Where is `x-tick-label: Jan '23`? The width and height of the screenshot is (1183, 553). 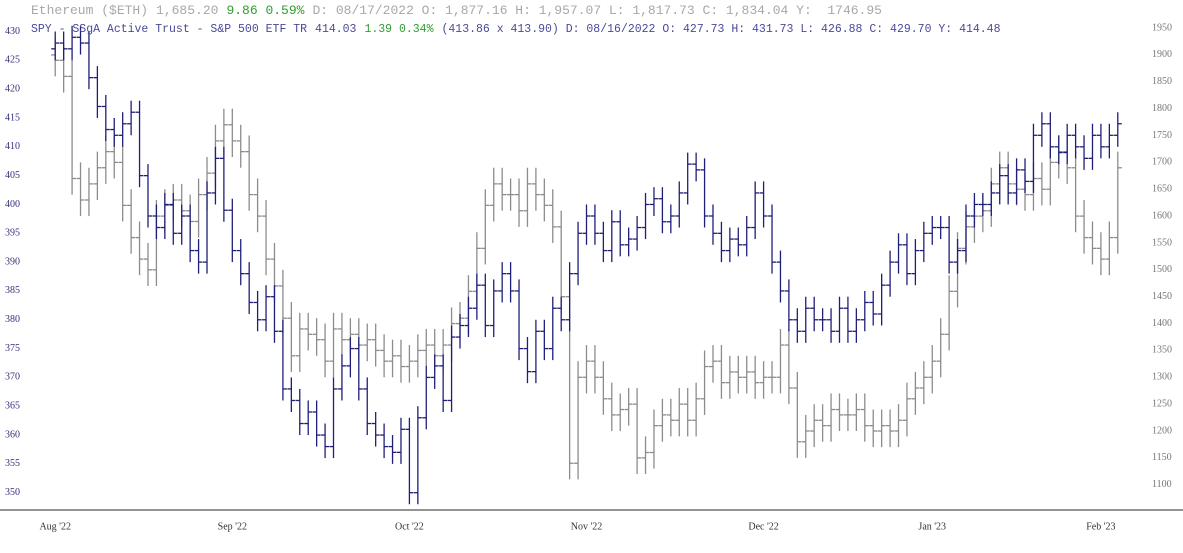
x-tick-label: Jan '23 is located at coordinates (932, 526).